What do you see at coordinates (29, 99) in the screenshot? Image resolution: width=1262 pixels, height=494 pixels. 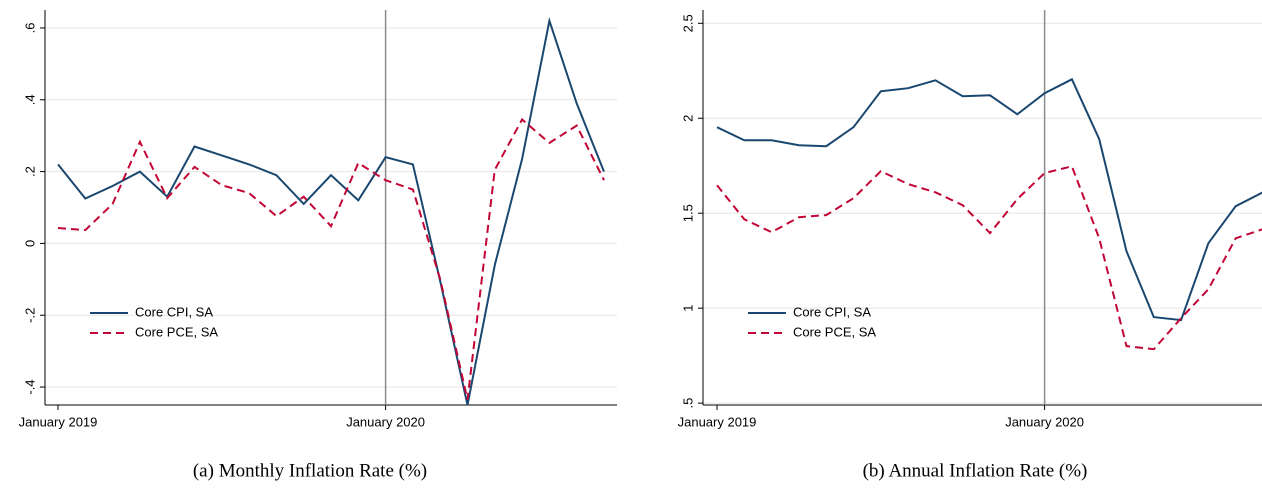 I see `y-tick-label: .4` at bounding box center [29, 99].